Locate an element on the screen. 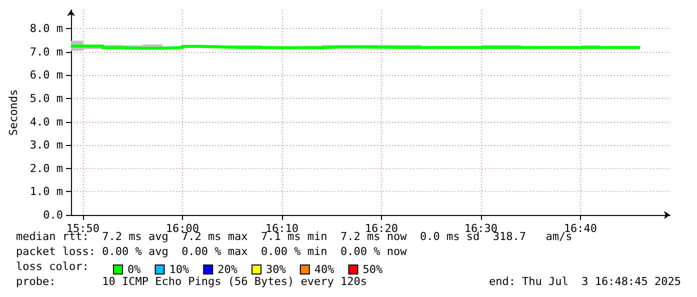 The height and width of the screenshot is (297, 697). y-tick-label: 1.0 m is located at coordinates (47, 191).